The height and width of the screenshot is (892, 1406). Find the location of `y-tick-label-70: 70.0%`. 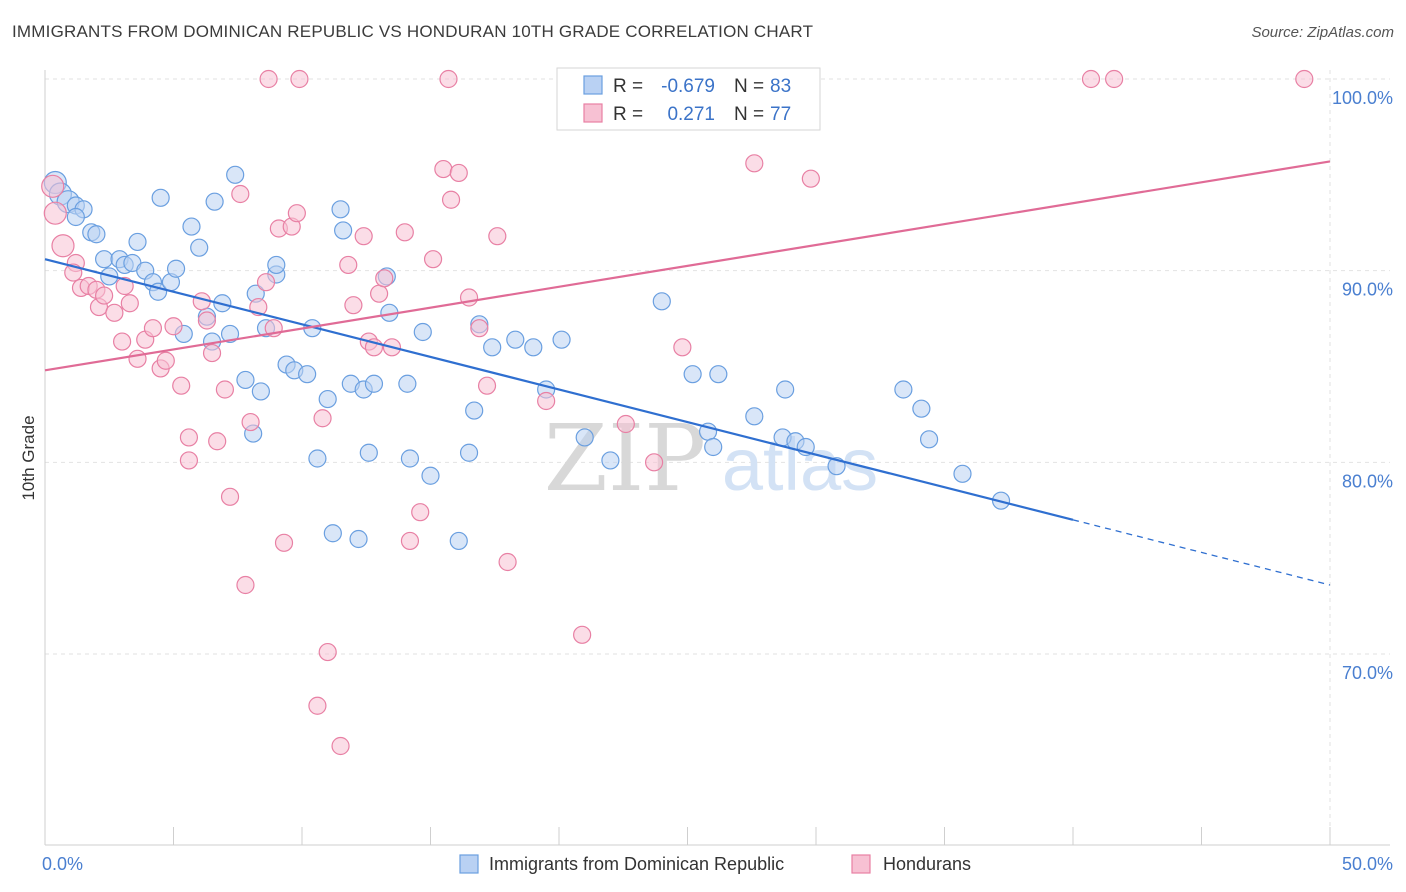

y-tick-label-70: 70.0% is located at coordinates (1367, 673).